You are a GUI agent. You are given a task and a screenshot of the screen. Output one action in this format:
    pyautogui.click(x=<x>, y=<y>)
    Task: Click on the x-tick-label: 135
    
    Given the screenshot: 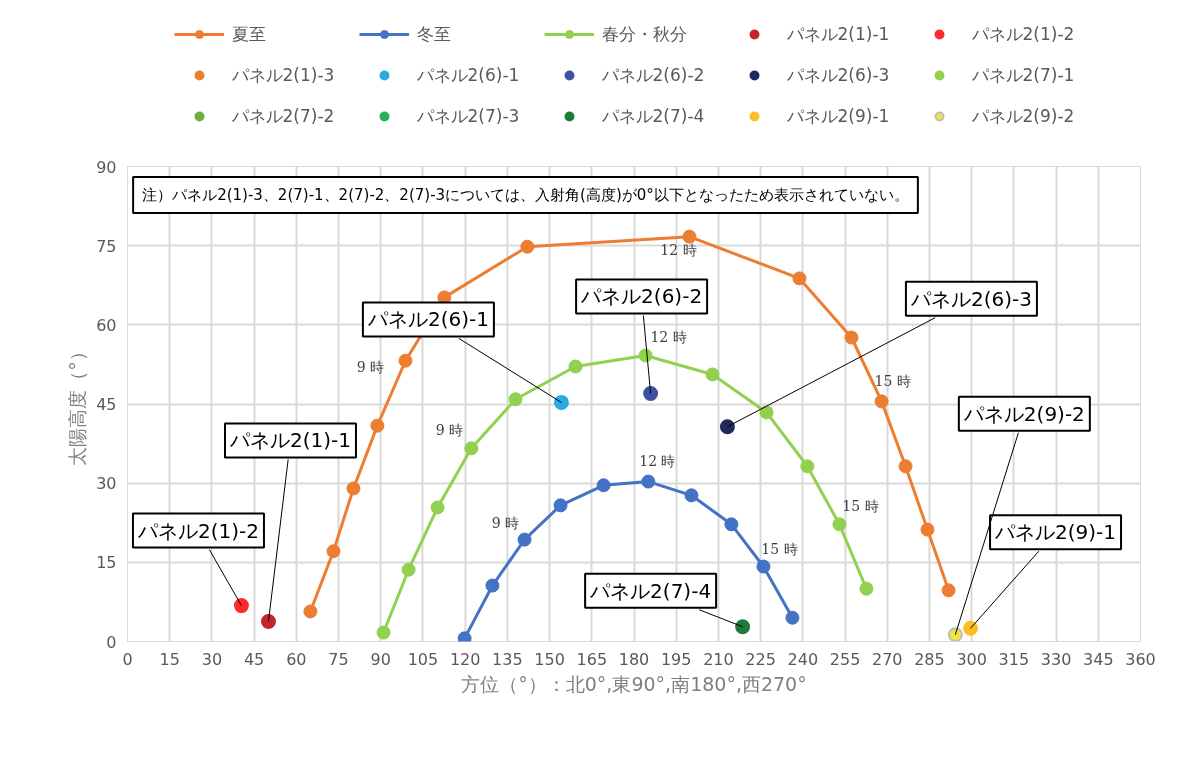 What is the action you would take?
    pyautogui.click(x=507, y=659)
    